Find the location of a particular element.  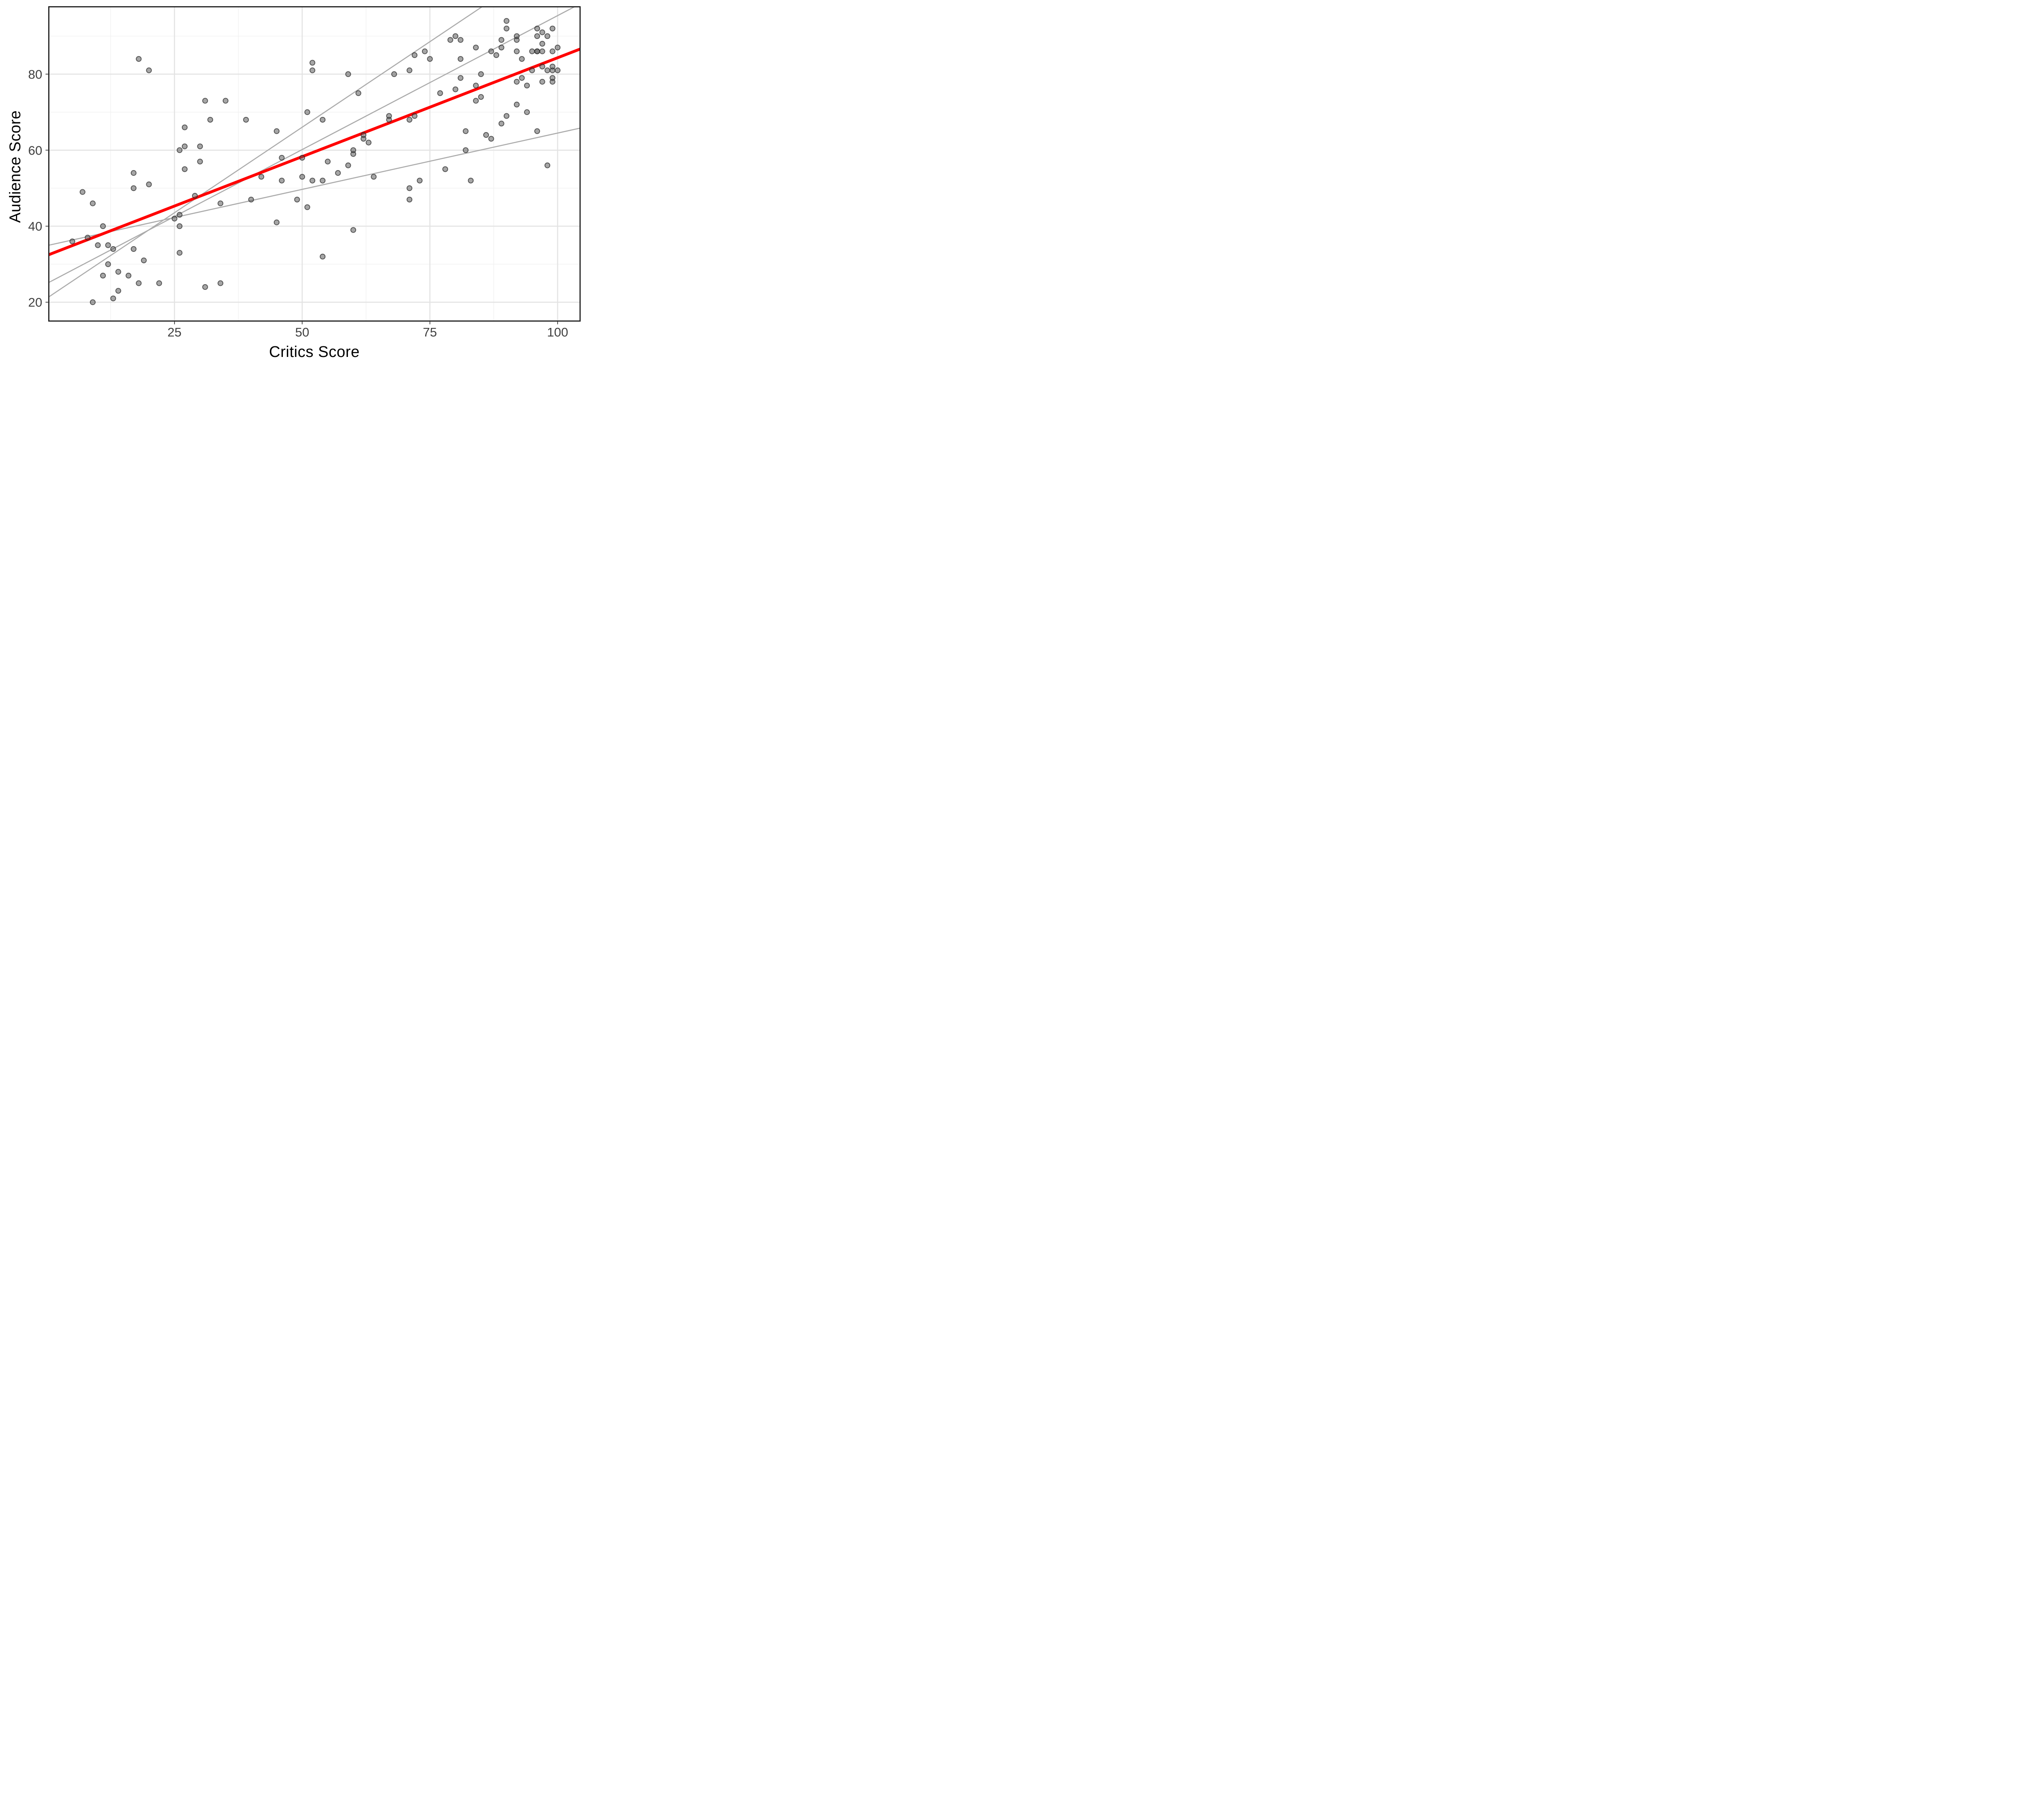

y-axis-title: Audience Score is located at coordinates (15, 166).